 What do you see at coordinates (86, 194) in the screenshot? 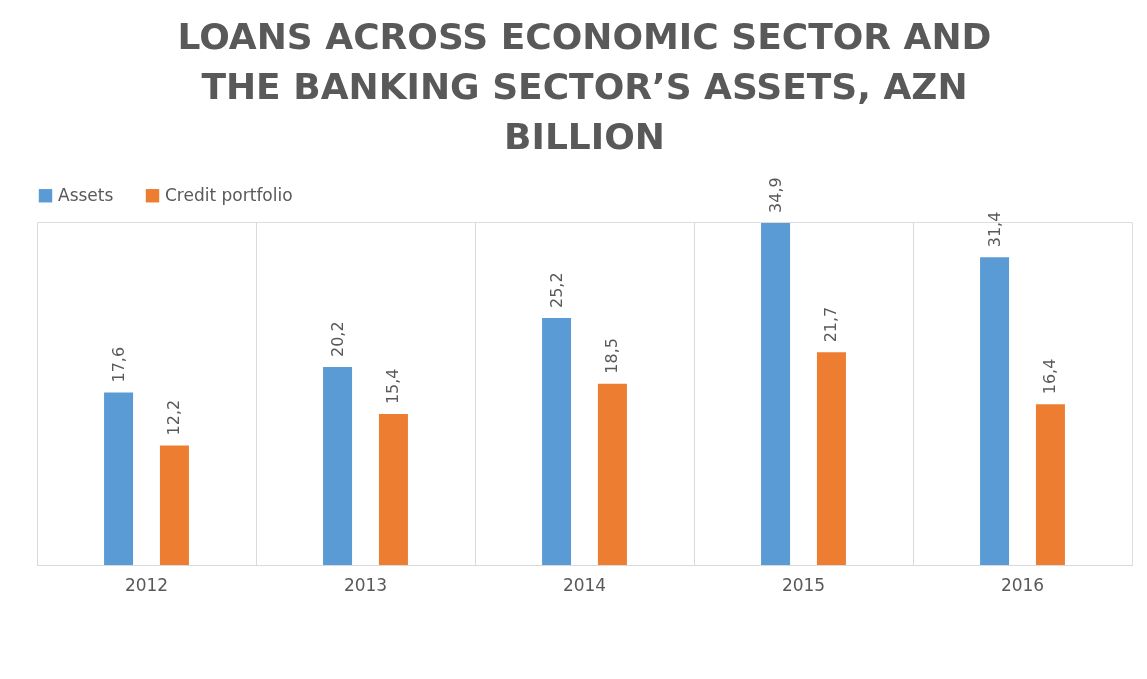
I see `legend-label: Assets` at bounding box center [86, 194].